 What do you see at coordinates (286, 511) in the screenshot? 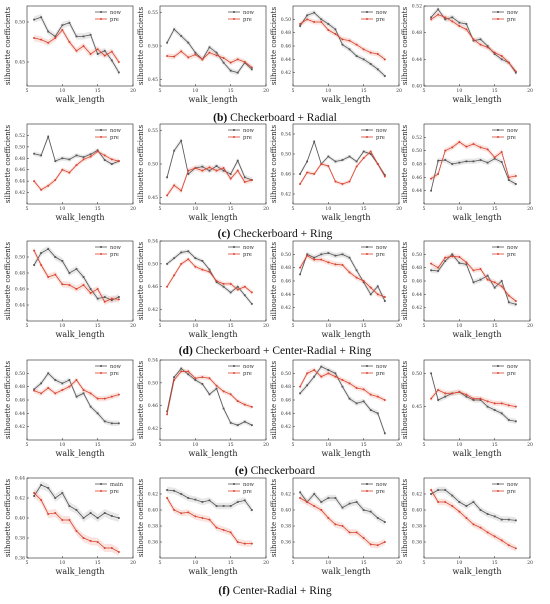
I see `y-tick-label: 0.40` at bounding box center [286, 511].